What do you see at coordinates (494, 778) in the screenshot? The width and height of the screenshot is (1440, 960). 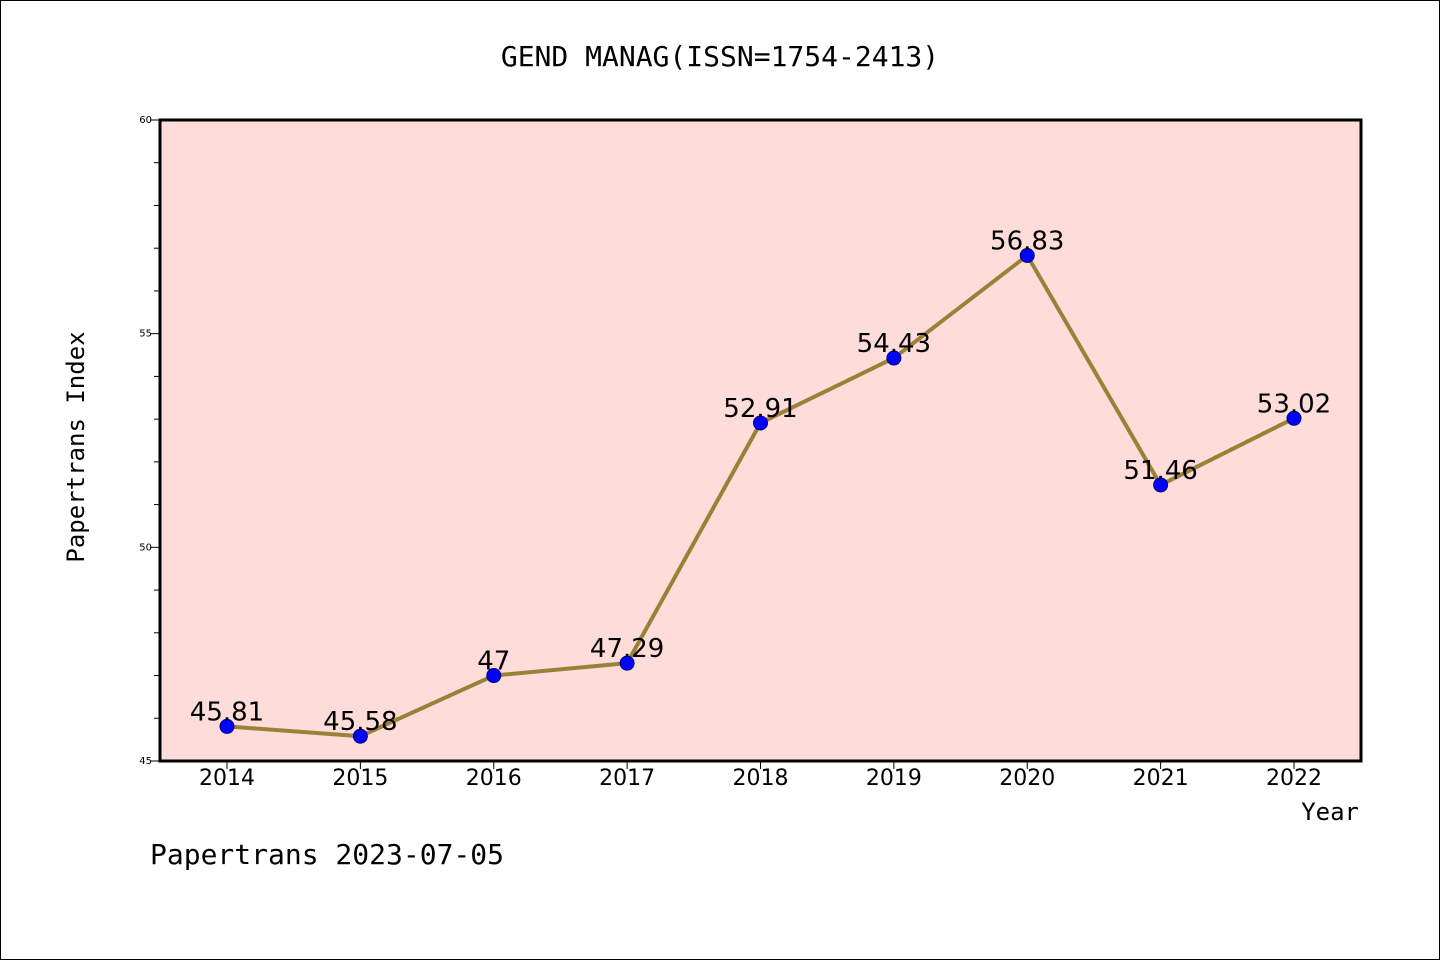 I see `x-tick-label: 2016` at bounding box center [494, 778].